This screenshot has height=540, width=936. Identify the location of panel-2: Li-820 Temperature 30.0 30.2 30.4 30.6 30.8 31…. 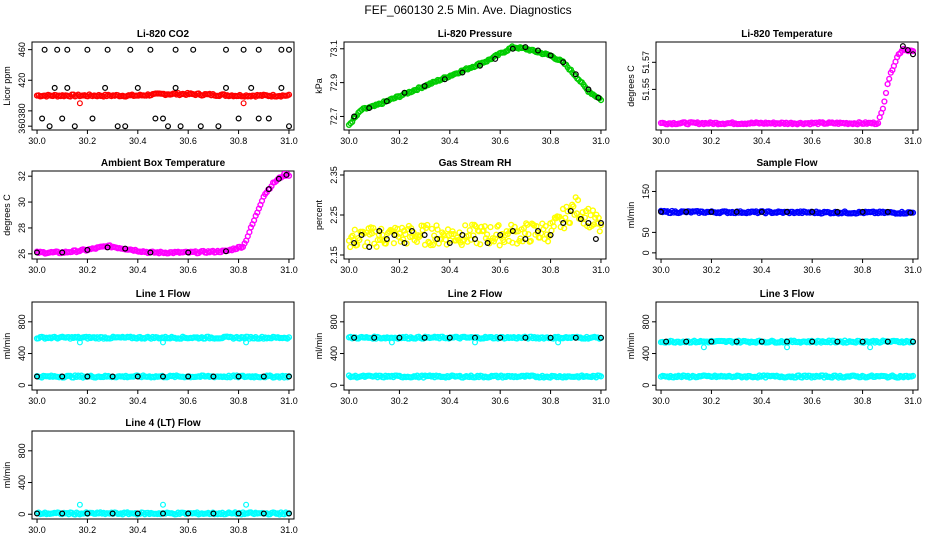
(774, 87).